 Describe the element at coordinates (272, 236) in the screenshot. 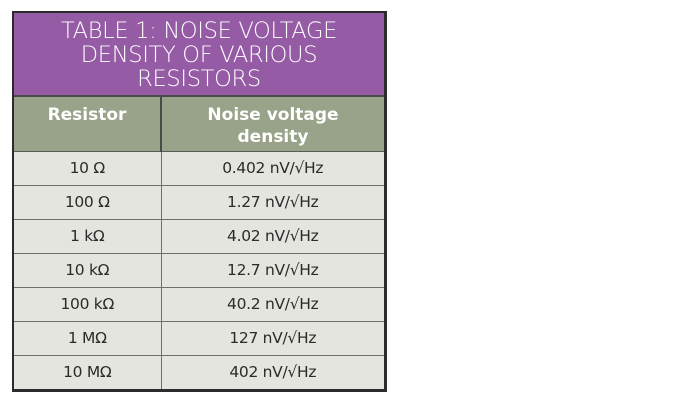

I see `density-cell: 4.02 nV/√Hz` at that location.